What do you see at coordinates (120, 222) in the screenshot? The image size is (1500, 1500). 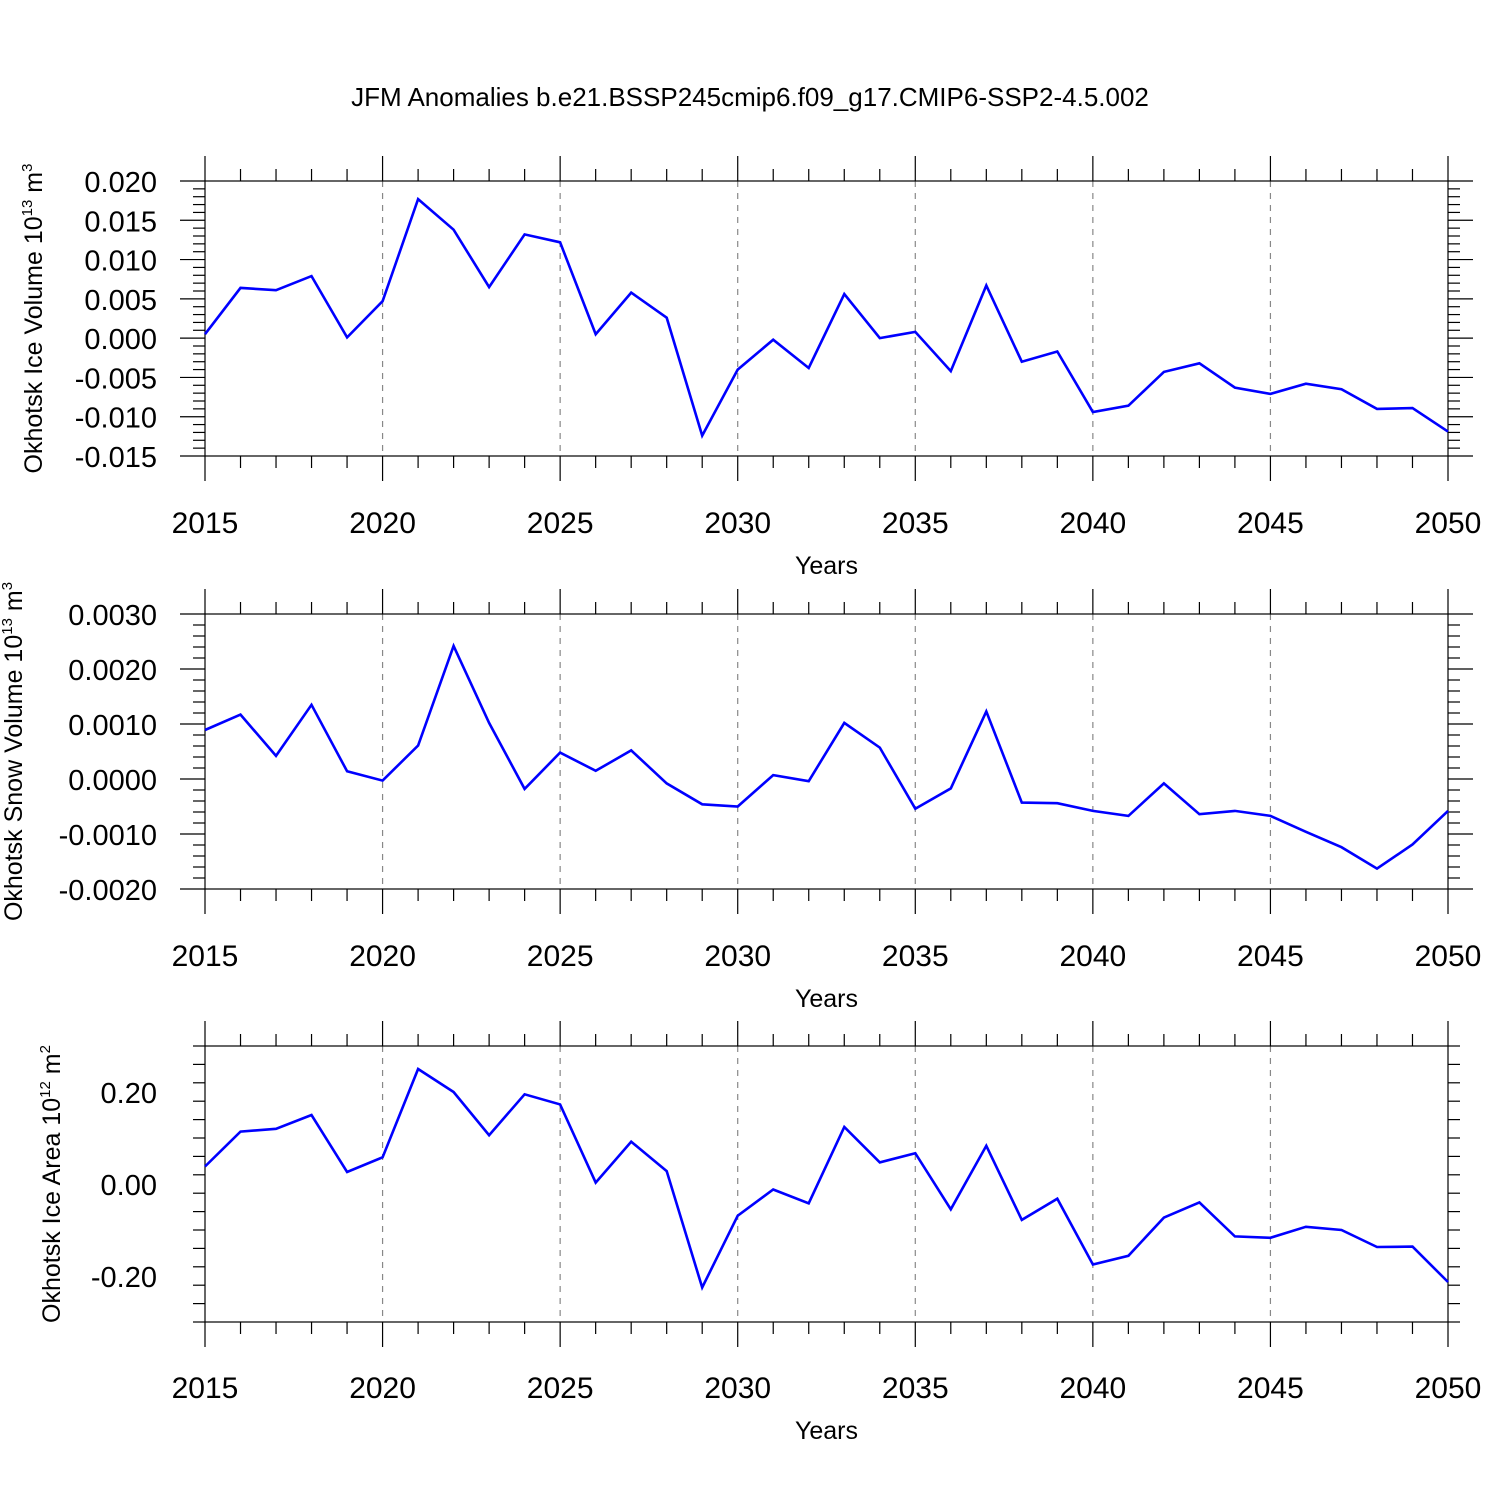 I see `y-tick-label: 0.015` at bounding box center [120, 222].